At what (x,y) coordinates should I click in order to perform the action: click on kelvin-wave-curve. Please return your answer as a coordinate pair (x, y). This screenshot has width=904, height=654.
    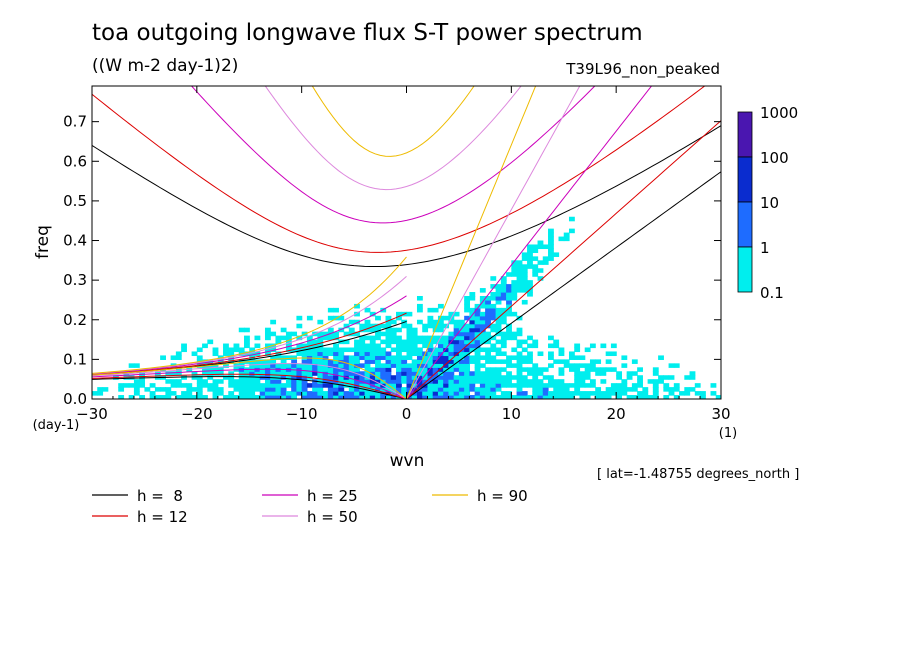
    Looking at the image, I should click on (563, 285).